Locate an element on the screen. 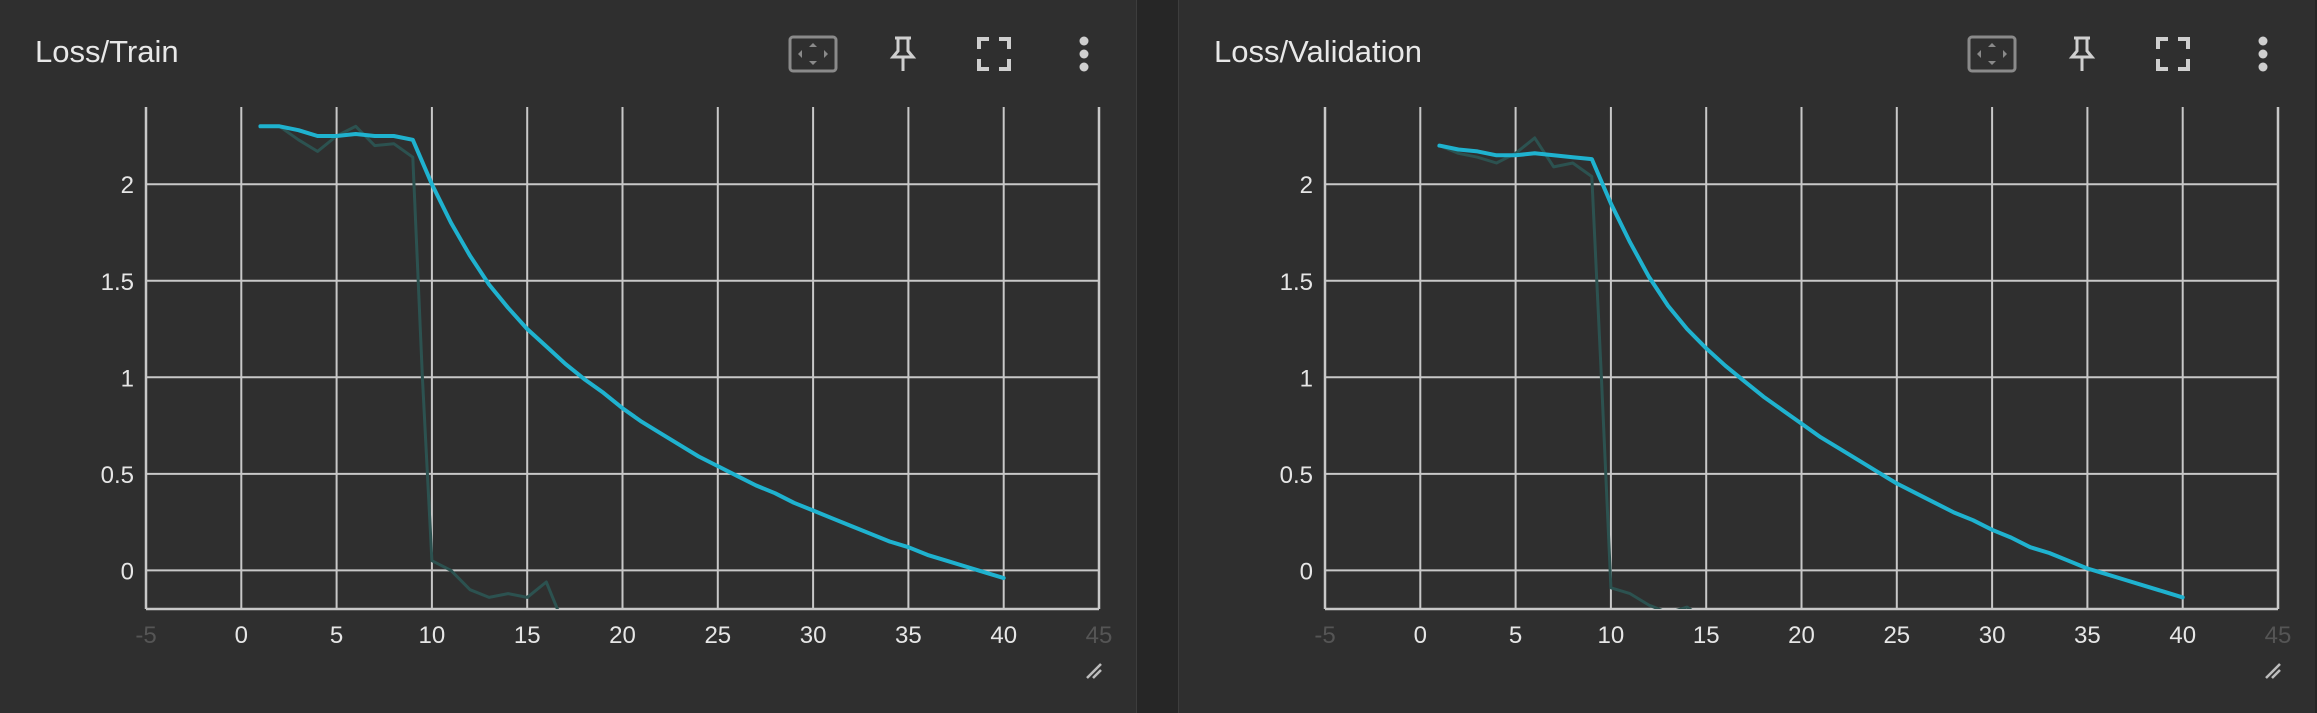  chart-title: Loss/Validation is located at coordinates (1318, 51).